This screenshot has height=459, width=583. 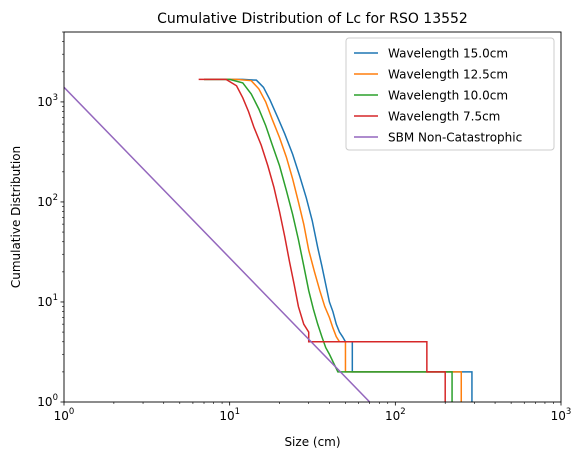 What do you see at coordinates (395, 415) in the screenshot?
I see `x-tick-label: 10²` at bounding box center [395, 415].